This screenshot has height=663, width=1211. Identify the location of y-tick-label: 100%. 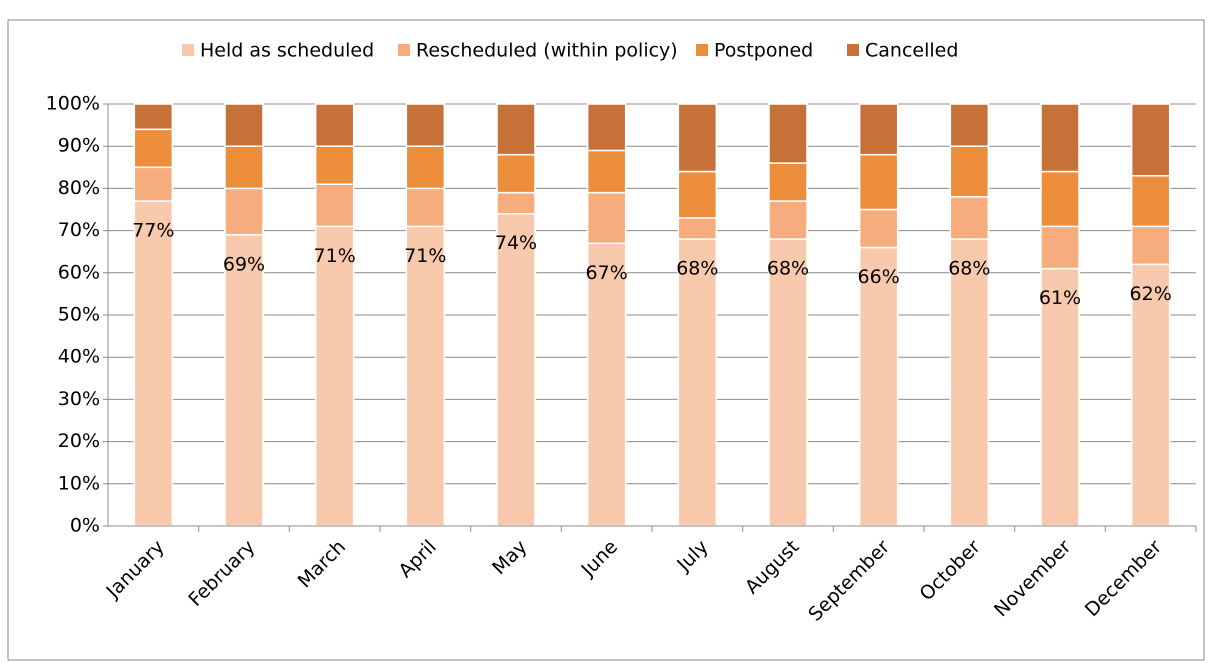
(73, 104).